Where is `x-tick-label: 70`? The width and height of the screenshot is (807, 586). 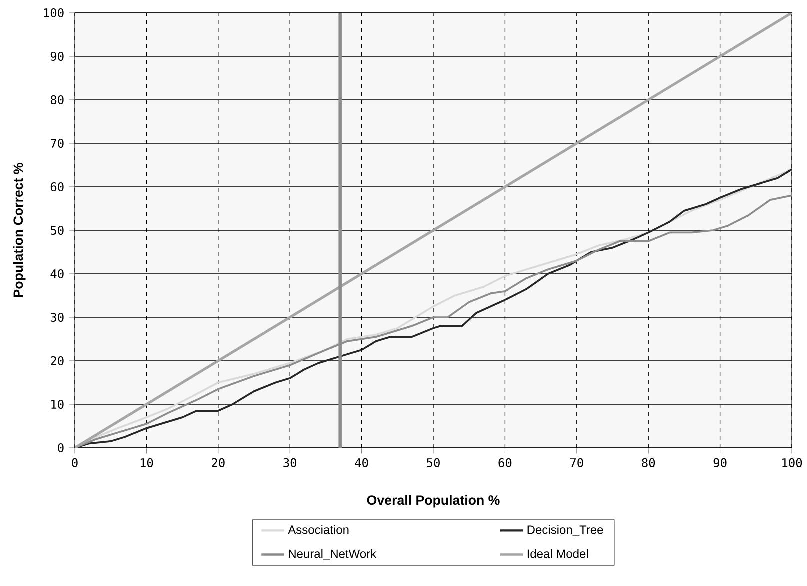
x-tick-label: 70 is located at coordinates (577, 463).